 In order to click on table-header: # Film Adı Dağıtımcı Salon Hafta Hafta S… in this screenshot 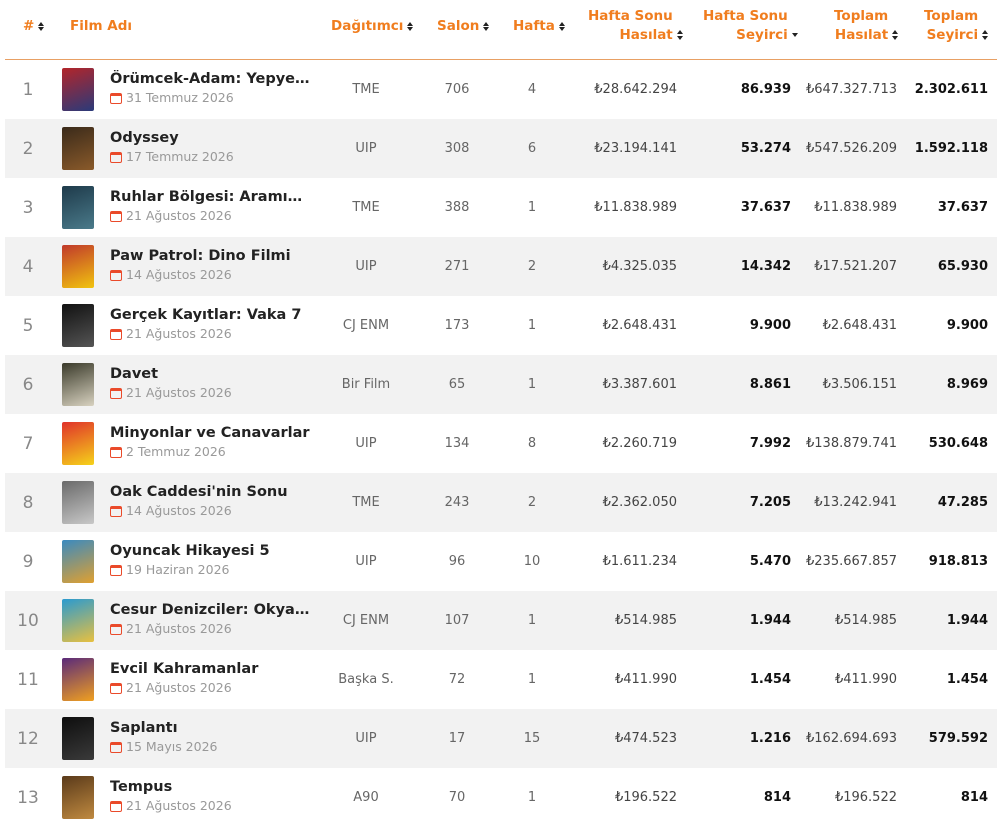, I will do `click(501, 30)`.